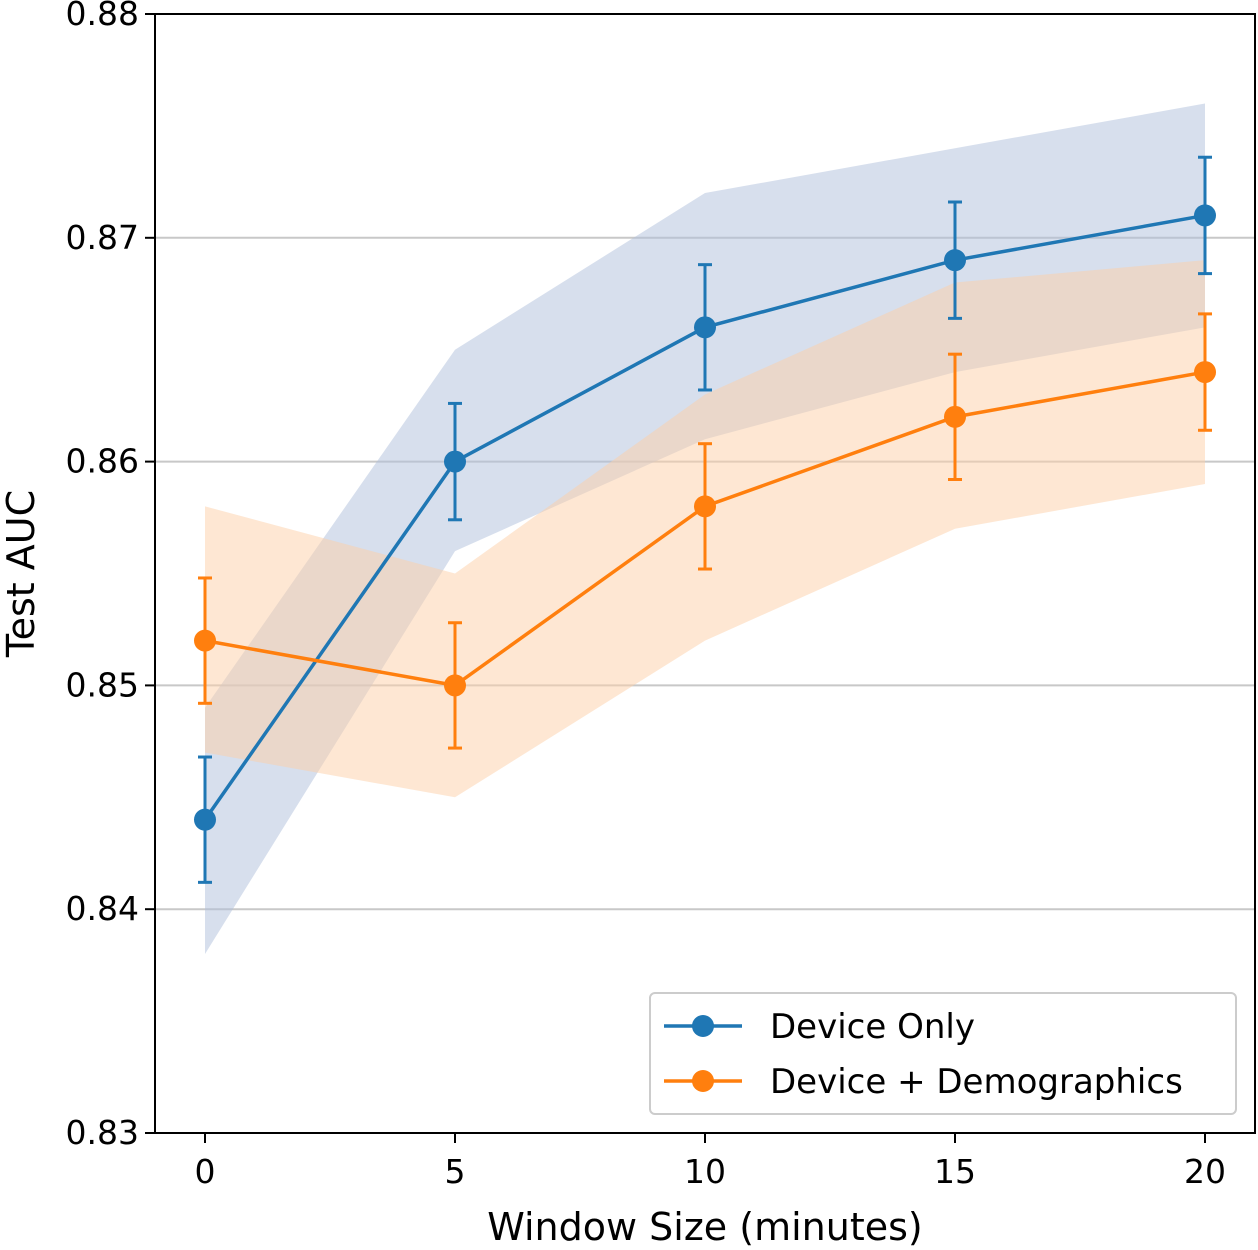  What do you see at coordinates (955, 1171) in the screenshot?
I see `x-tick-label: 15` at bounding box center [955, 1171].